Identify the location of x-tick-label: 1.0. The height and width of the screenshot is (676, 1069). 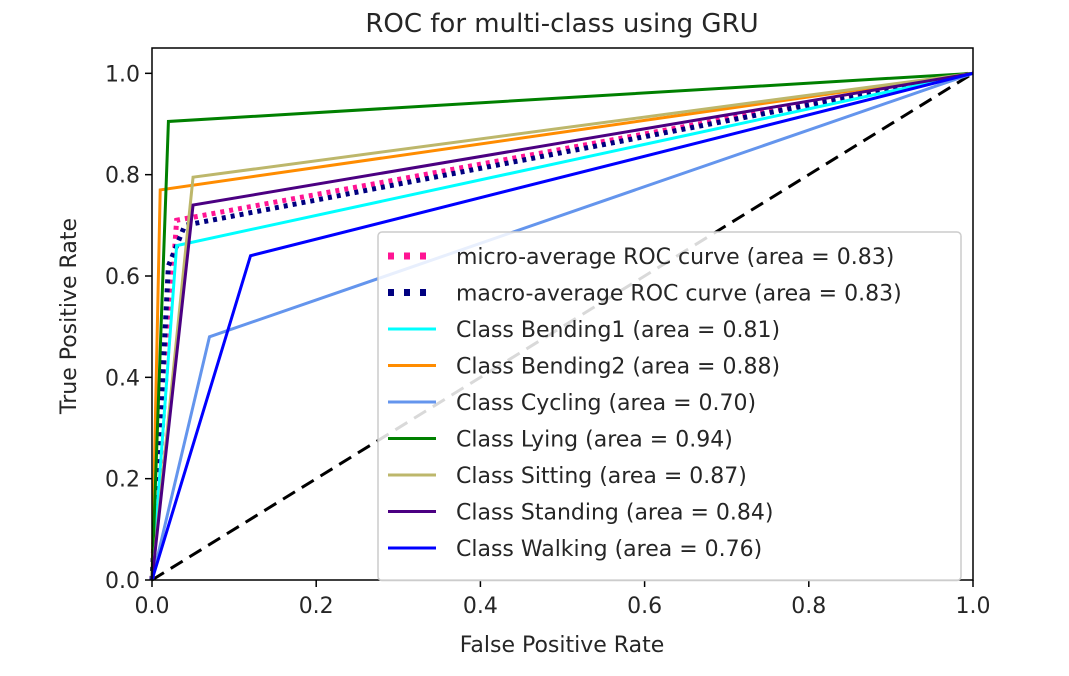
(973, 606).